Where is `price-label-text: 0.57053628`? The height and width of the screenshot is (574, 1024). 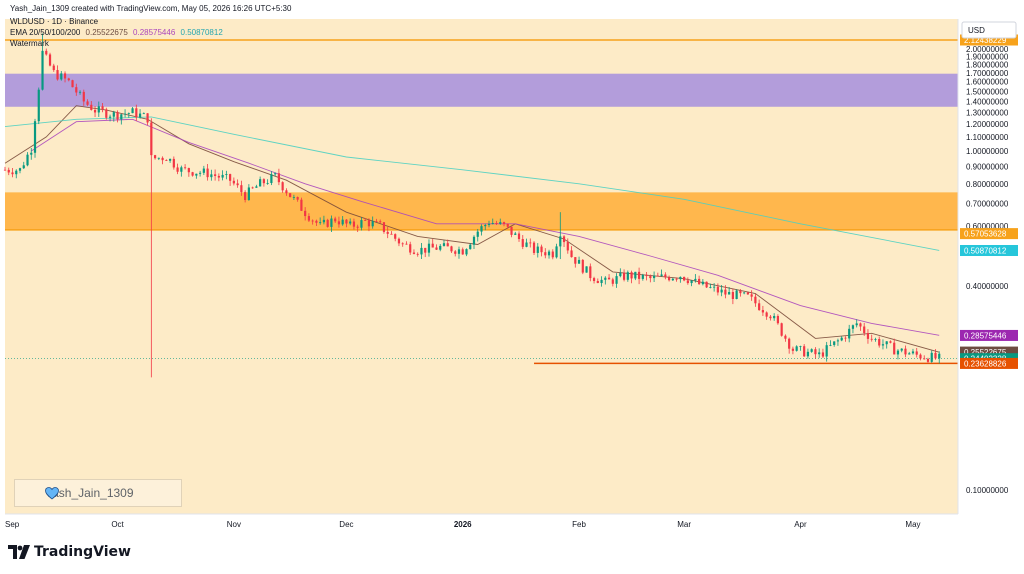 price-label-text: 0.57053628 is located at coordinates (985, 234).